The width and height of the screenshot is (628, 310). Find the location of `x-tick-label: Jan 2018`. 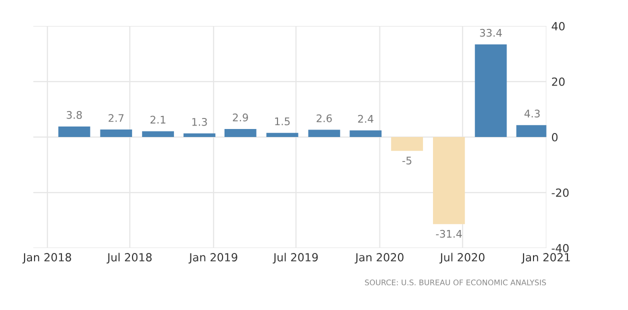

x-tick-label: Jan 2018 is located at coordinates (47, 258).